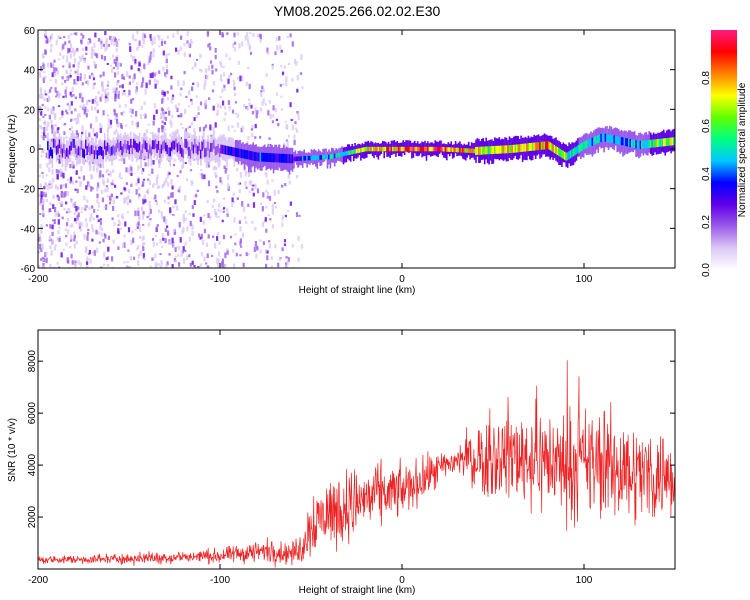  I want to click on figure-title: YM08.2025.266.02.02.E30, so click(357, 11).